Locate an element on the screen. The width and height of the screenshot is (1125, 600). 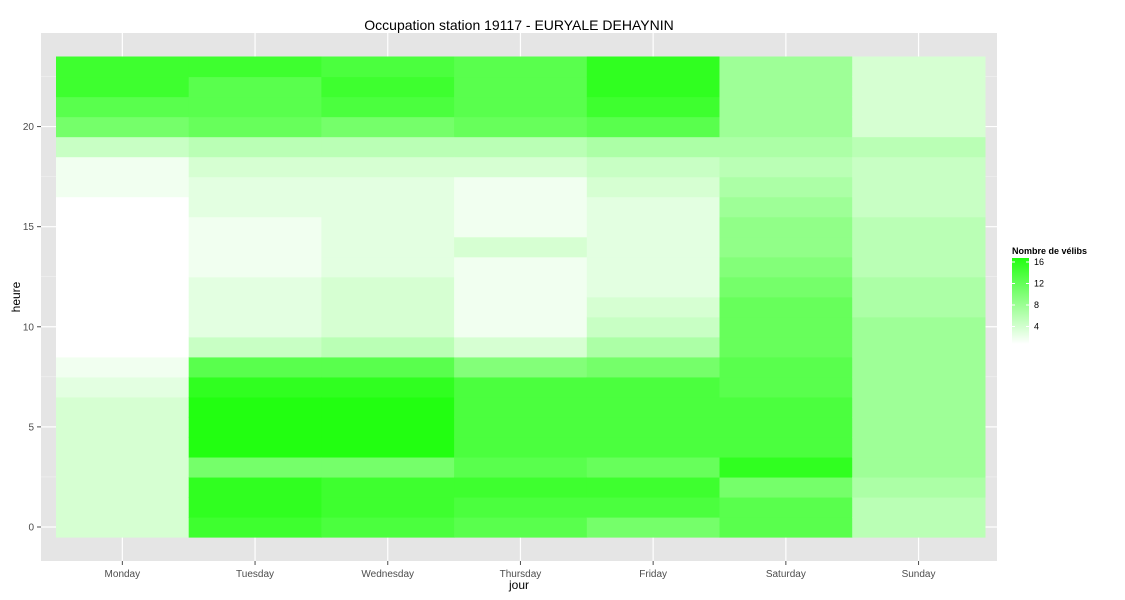
y-tick-label: 0 is located at coordinates (31, 527).